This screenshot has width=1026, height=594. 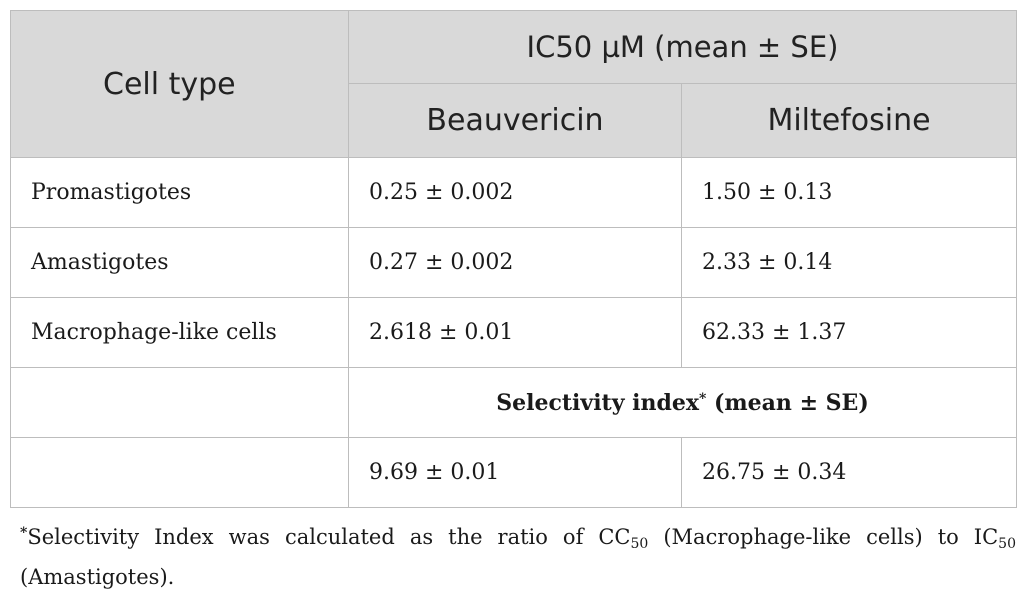 I want to click on beauvericin-si-value: 9.69 ± 0.01, so click(x=515, y=472).